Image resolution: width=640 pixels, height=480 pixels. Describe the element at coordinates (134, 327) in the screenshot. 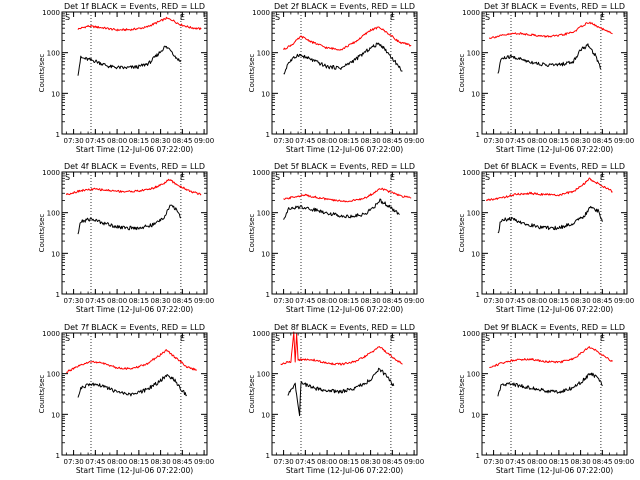

I see `chart-title: Det 7f BLACK = Events, RED = LLD` at that location.